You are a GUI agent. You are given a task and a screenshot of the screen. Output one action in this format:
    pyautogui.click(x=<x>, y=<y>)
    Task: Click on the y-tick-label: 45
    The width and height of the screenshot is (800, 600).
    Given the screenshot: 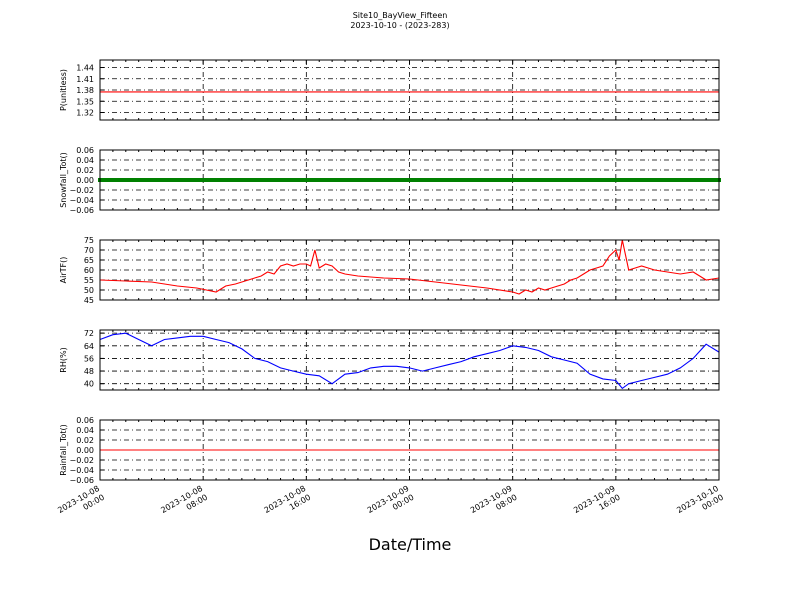 What is the action you would take?
    pyautogui.click(x=89, y=300)
    